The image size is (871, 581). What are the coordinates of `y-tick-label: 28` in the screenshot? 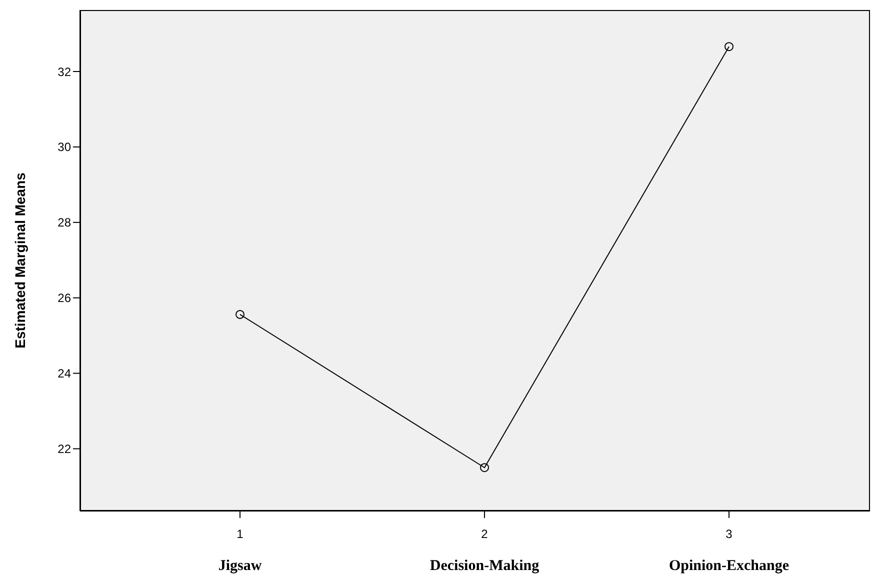 It's located at (65, 223).